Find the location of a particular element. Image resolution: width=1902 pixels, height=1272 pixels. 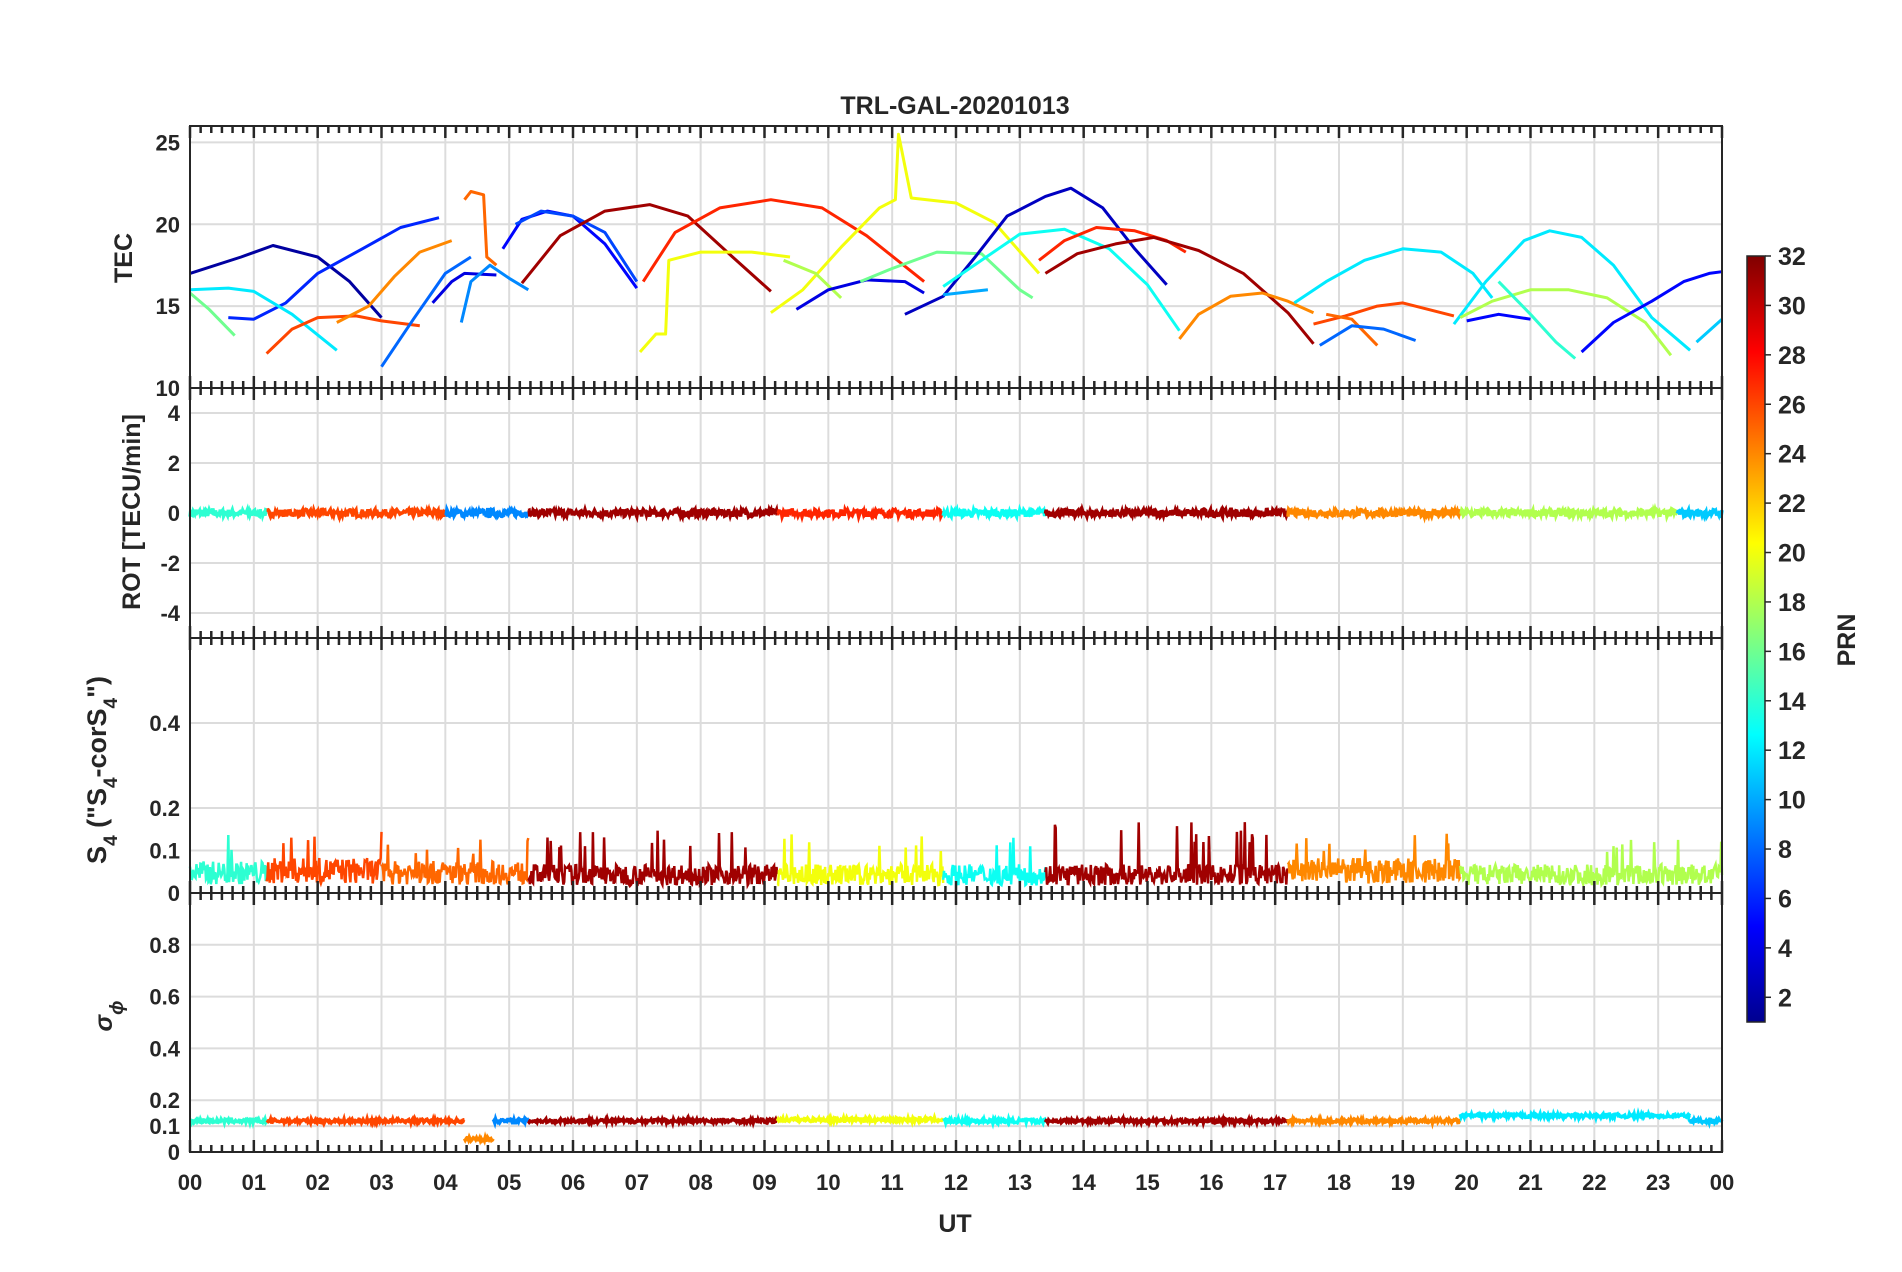

x-tick-label: 06 is located at coordinates (573, 1182).